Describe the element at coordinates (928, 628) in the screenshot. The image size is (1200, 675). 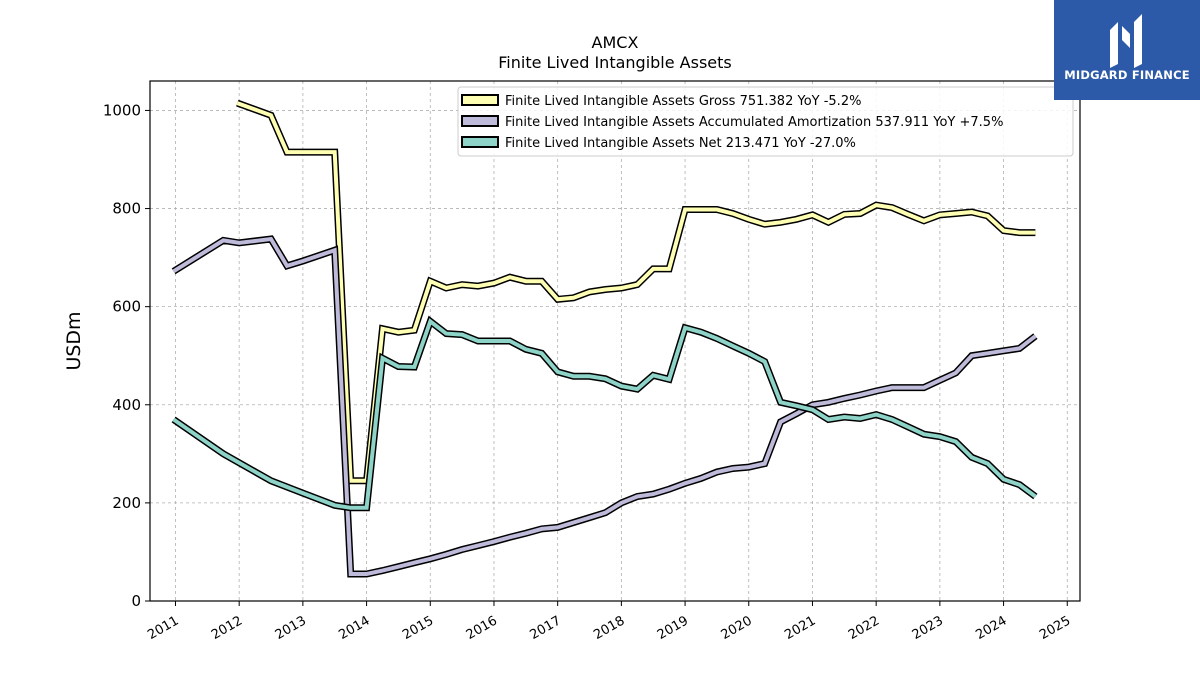
I see `x-tick-label: 2023` at that location.